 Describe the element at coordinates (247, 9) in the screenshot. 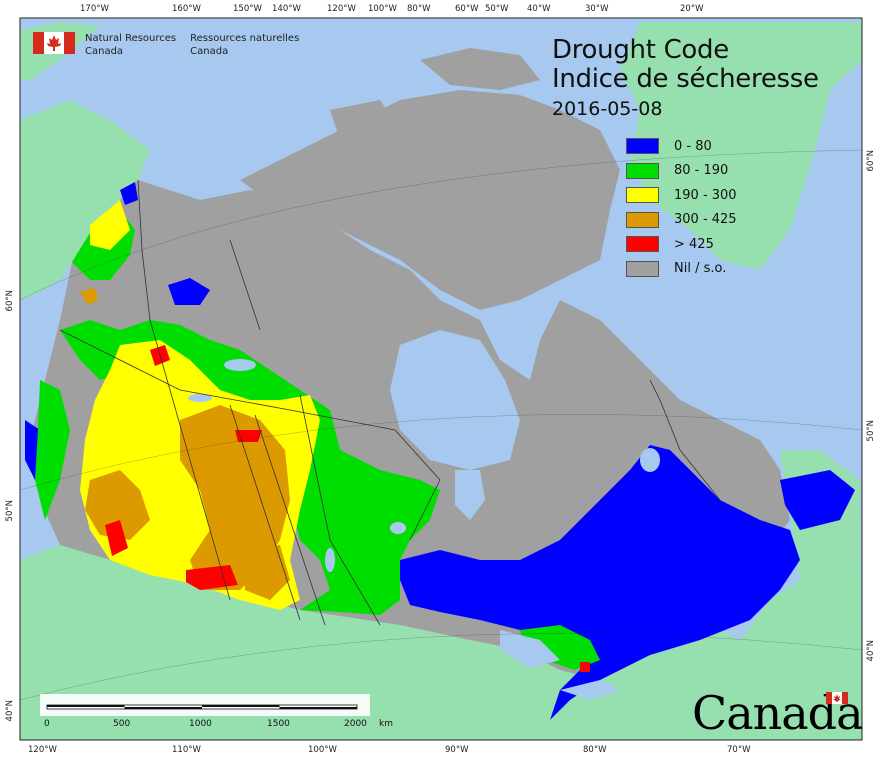

I see `graticule-label: 150°W` at that location.